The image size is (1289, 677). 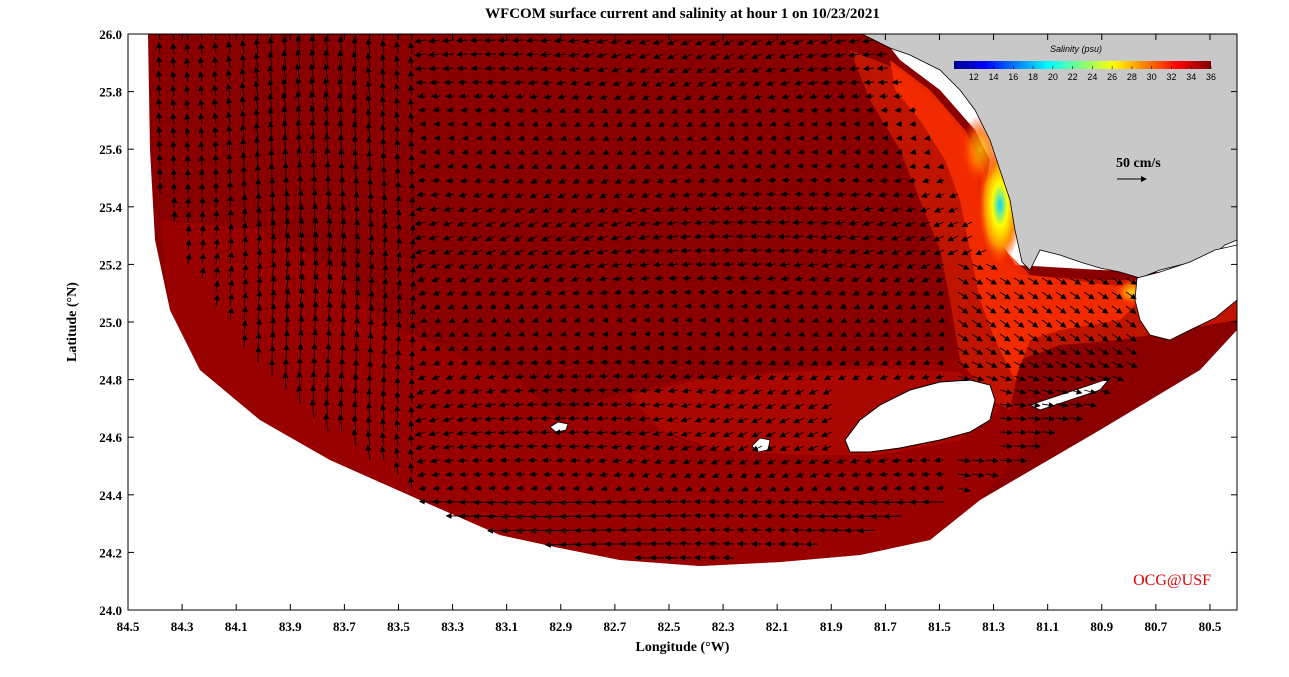 I want to click on y-tick-label: 25.2, so click(x=110, y=264).